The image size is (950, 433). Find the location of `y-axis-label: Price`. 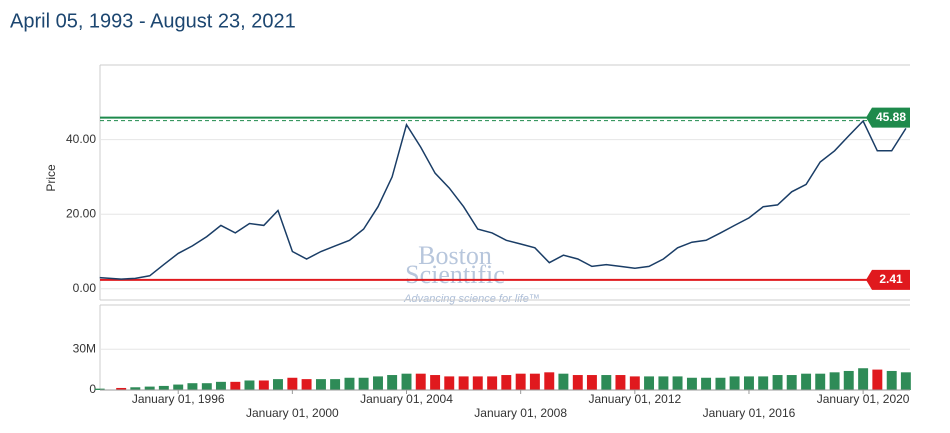

y-axis-label: Price is located at coordinates (51, 178).